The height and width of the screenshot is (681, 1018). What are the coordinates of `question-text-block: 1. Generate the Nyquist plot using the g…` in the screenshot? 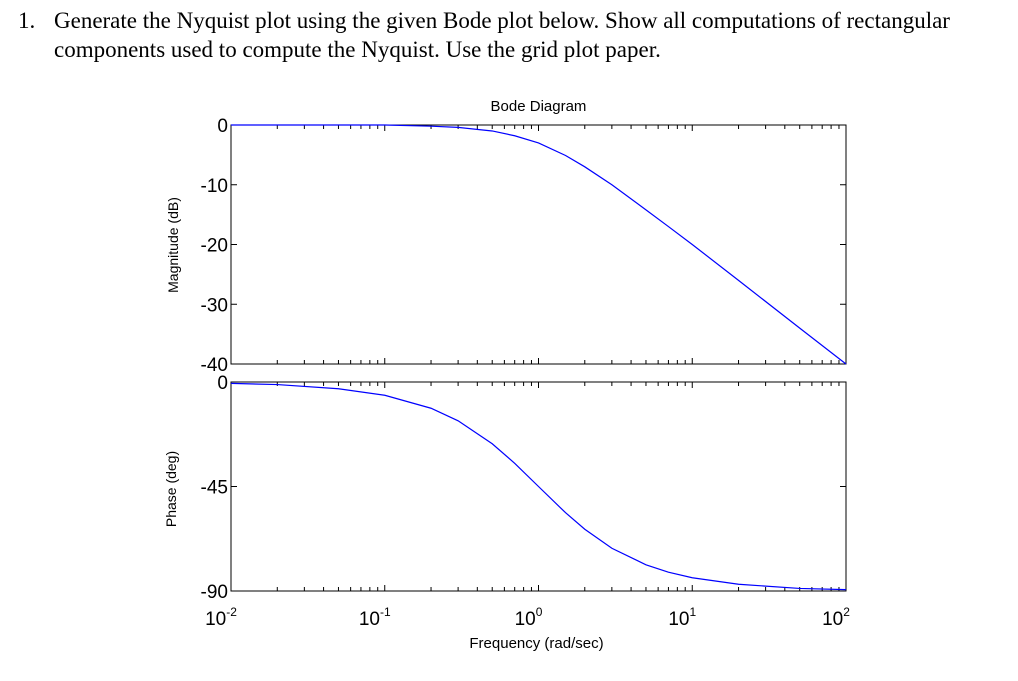 It's located at (508, 35).